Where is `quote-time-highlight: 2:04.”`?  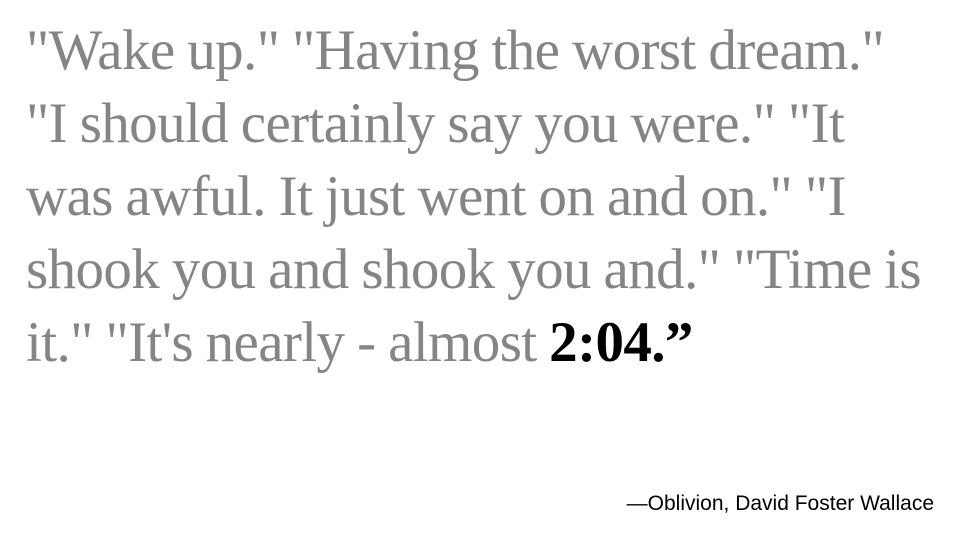
quote-time-highlight: 2:04.” is located at coordinates (621, 342).